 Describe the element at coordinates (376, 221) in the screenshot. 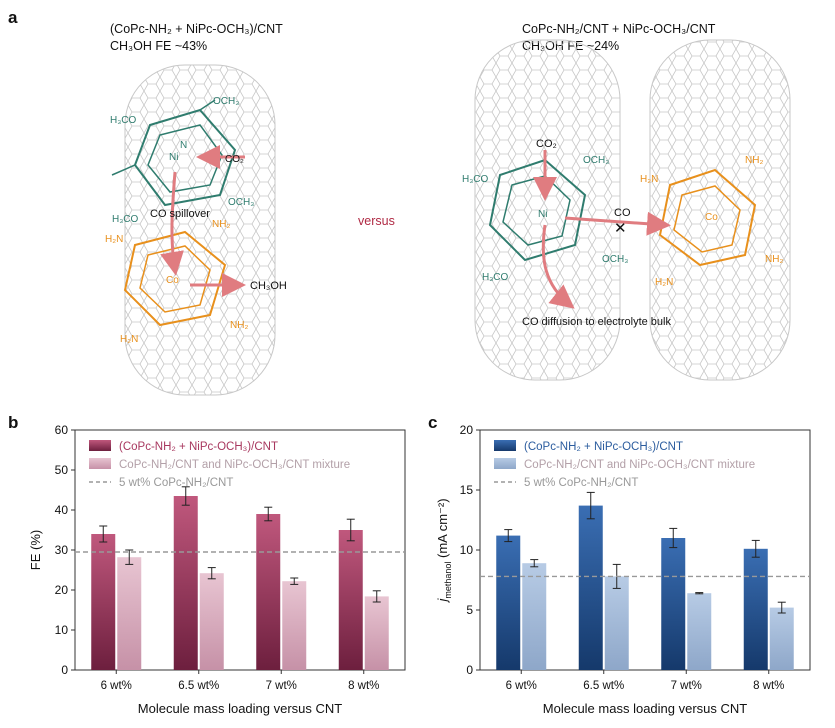

I see `versus-label: versus` at that location.